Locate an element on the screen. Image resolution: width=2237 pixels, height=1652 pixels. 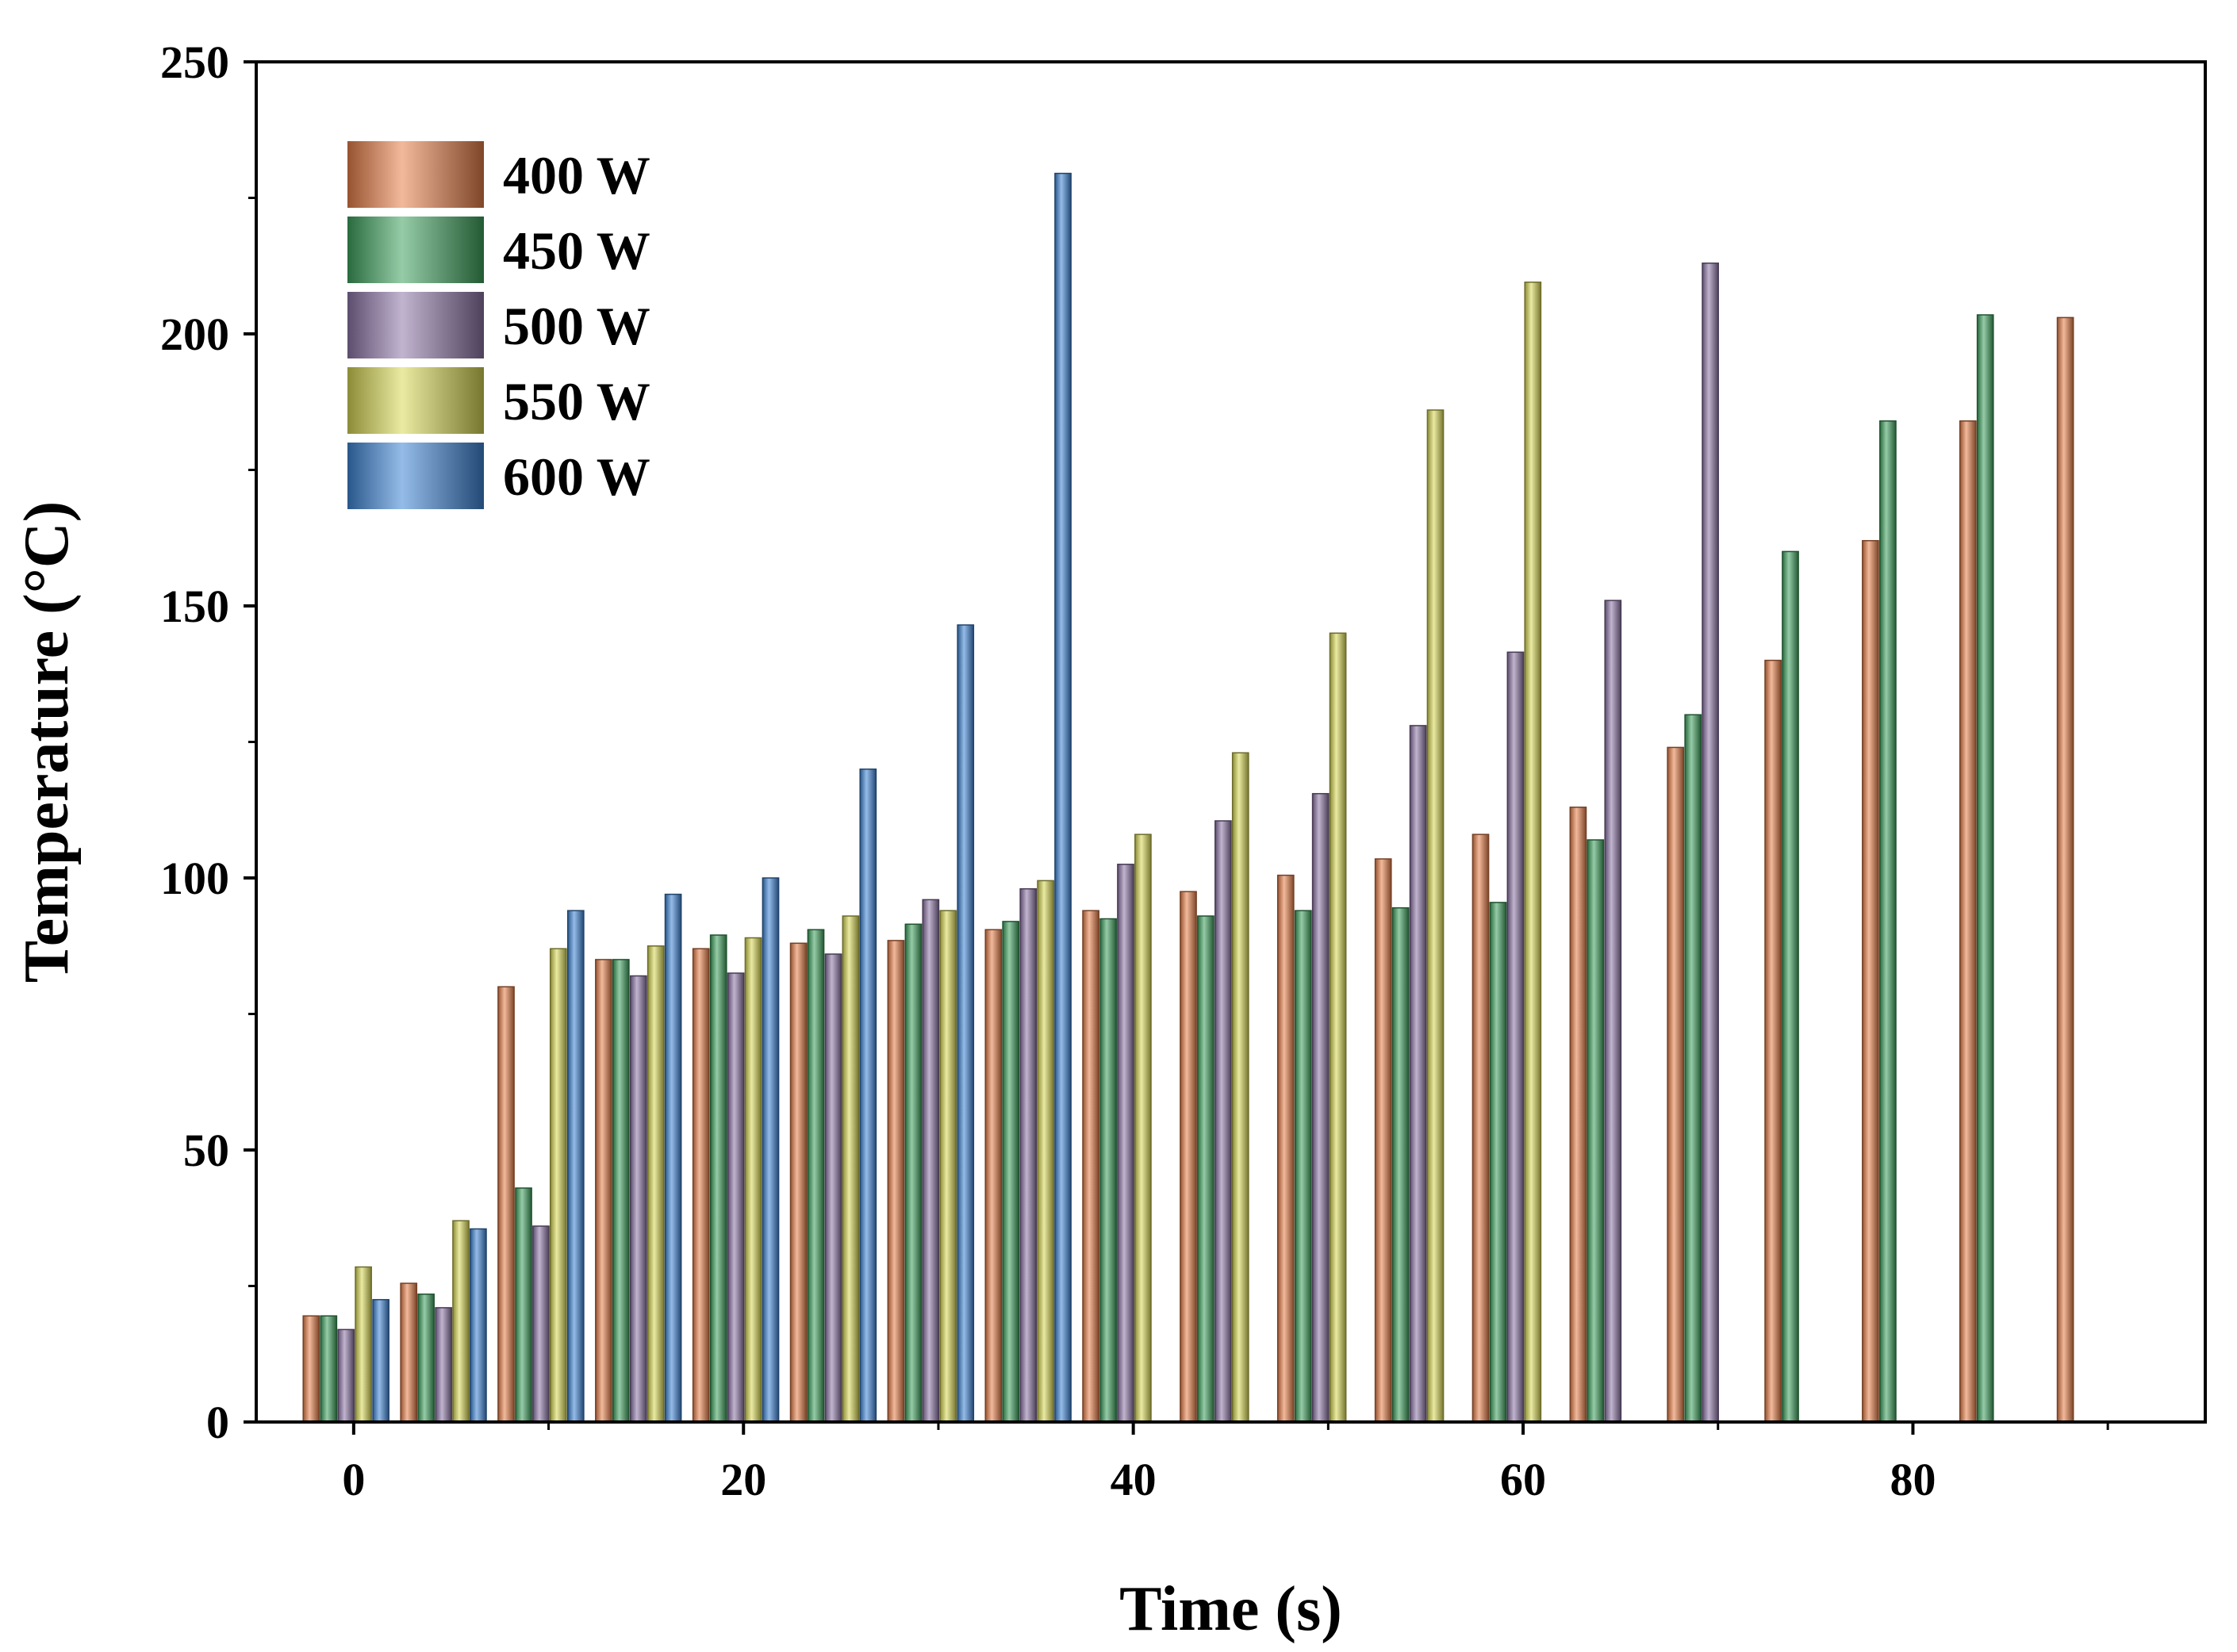
legend-label: 550 W is located at coordinates (576, 401).